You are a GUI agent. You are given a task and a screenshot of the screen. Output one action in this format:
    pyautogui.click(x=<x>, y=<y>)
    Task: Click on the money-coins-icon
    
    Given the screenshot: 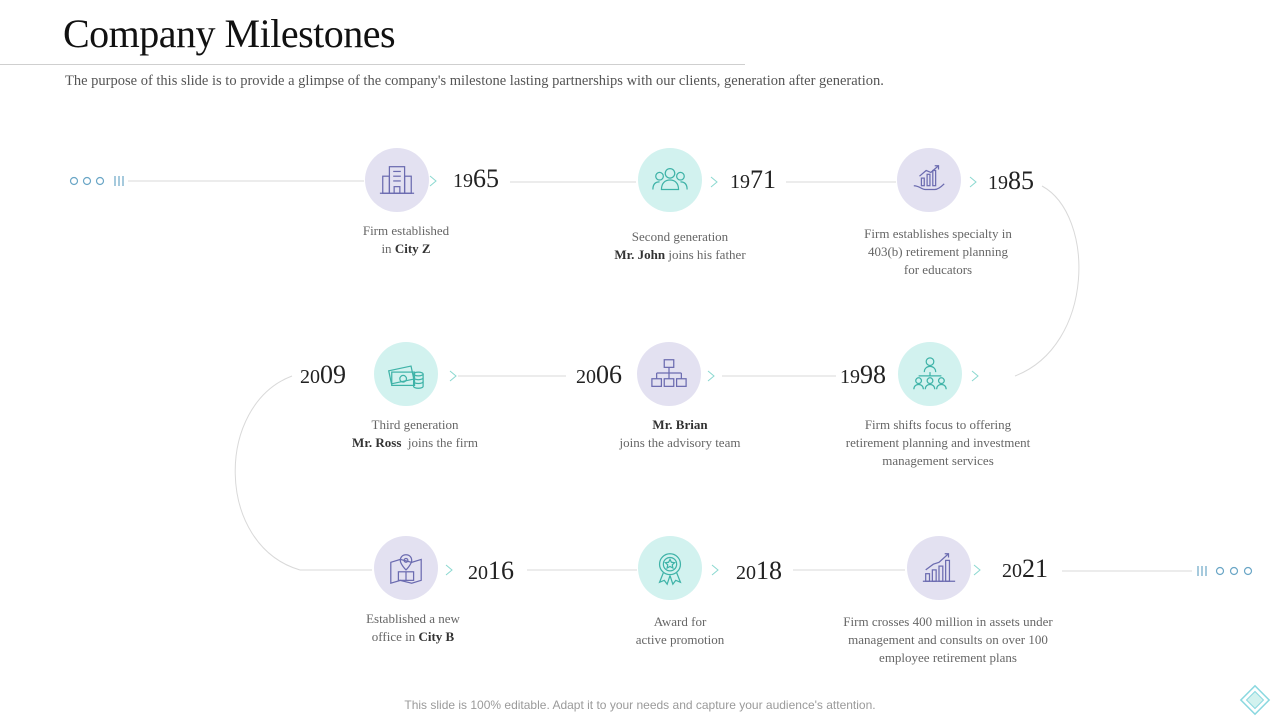 What is the action you would take?
    pyautogui.click(x=406, y=374)
    